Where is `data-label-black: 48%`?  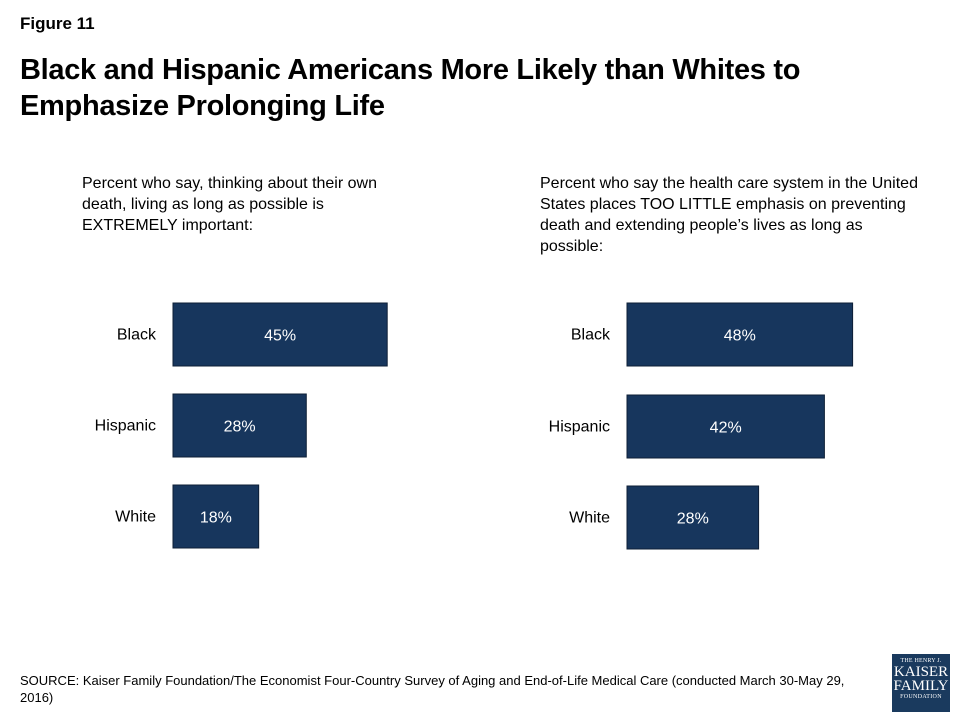 data-label-black: 48% is located at coordinates (740, 336).